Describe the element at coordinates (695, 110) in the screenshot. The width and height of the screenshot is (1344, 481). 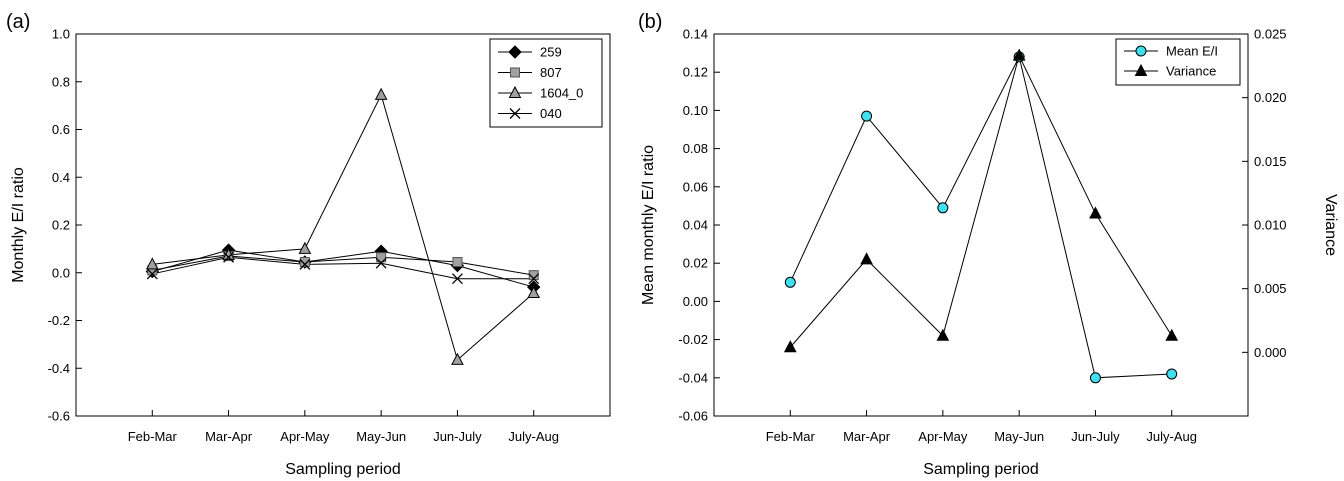
I see `y-tick-label: 0.10` at that location.